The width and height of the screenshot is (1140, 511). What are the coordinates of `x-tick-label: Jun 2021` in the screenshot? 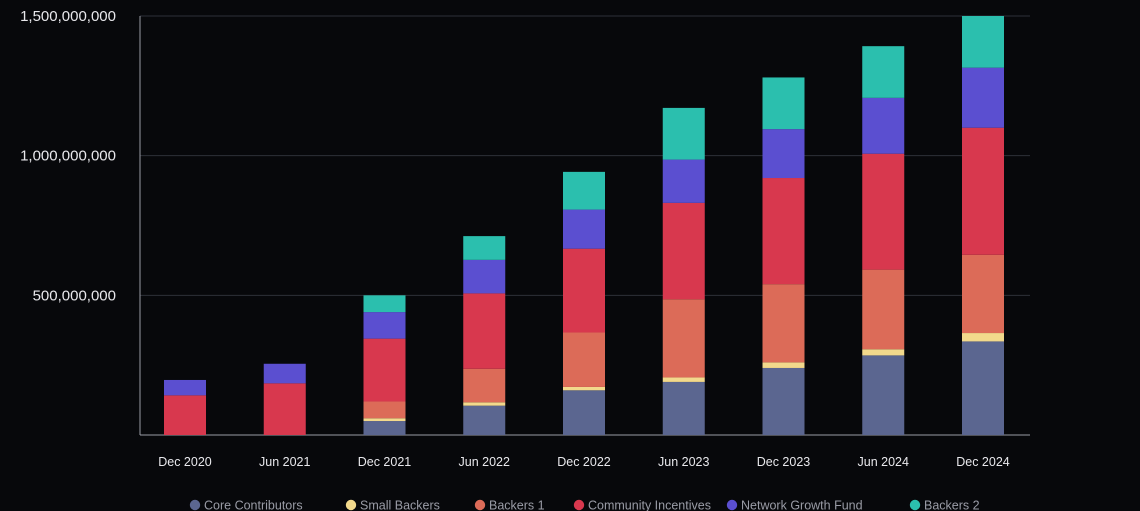 It's located at (284, 462).